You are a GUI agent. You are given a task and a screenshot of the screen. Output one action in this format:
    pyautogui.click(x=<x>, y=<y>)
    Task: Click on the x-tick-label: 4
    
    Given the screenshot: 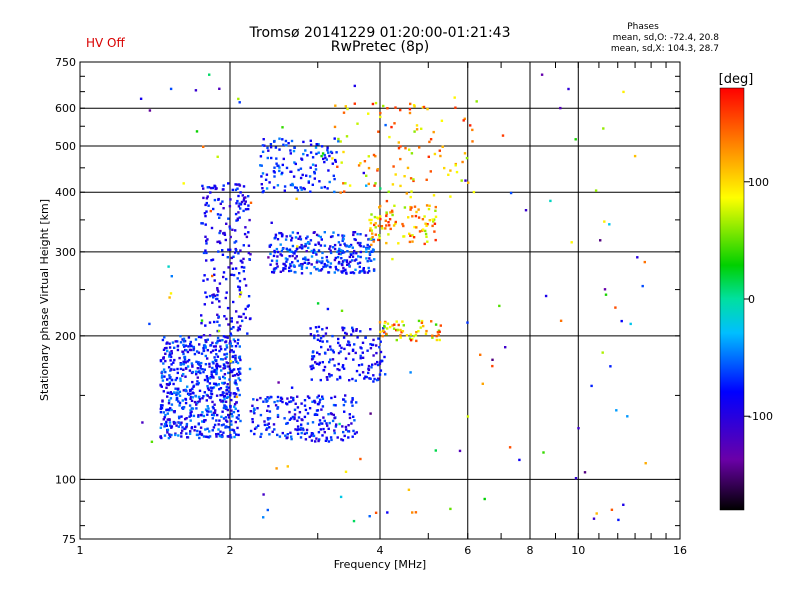 What is the action you would take?
    pyautogui.click(x=380, y=550)
    